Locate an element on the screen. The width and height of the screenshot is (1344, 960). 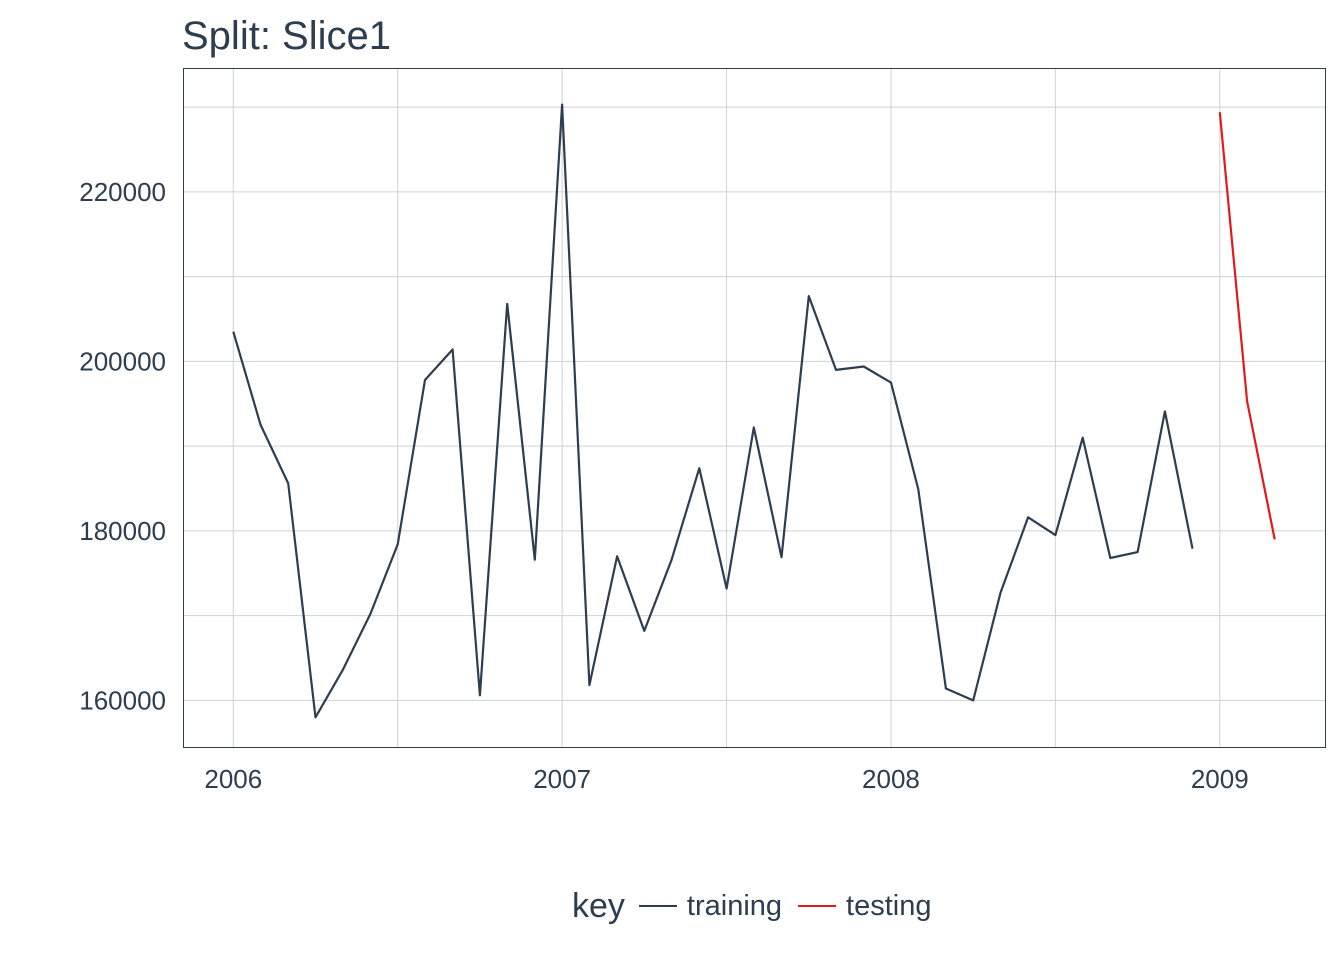
y-tick-label: 220000 is located at coordinates (122, 192).